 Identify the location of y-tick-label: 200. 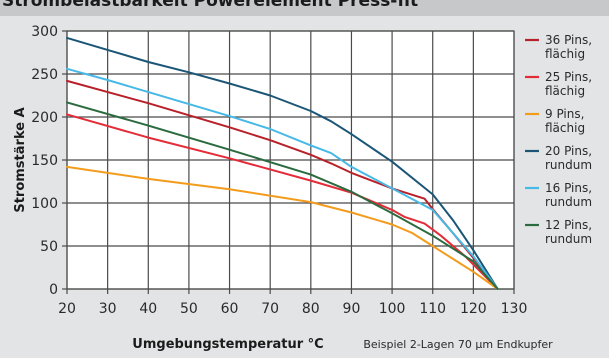
(44, 118).